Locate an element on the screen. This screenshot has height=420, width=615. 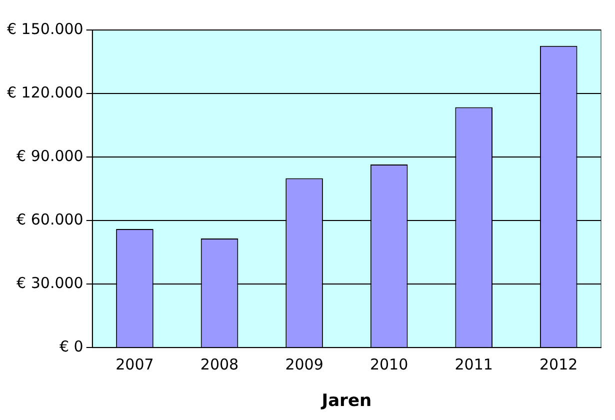
x-axis-title: Jaren is located at coordinates (346, 401).